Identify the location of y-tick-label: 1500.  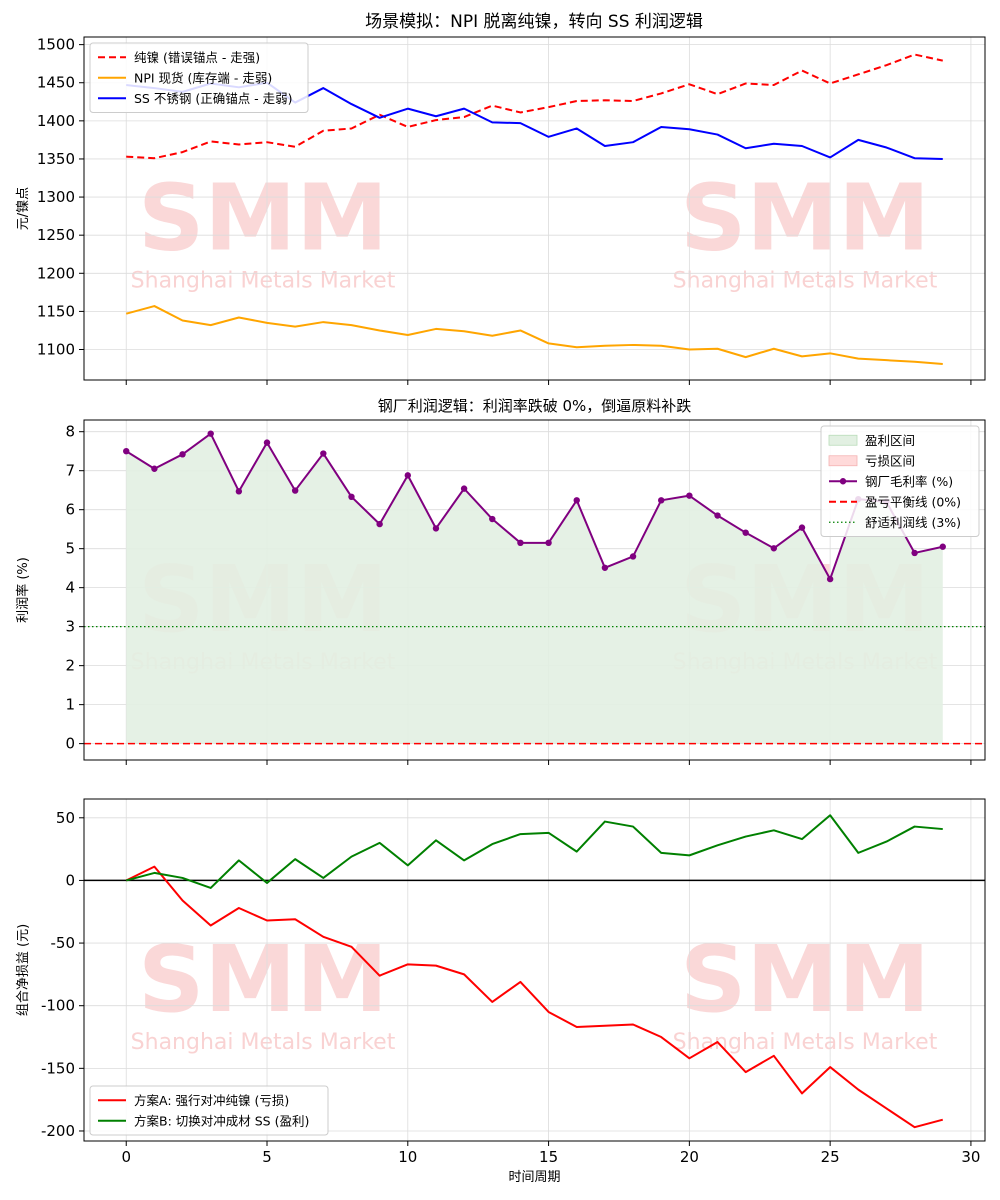
(56, 45).